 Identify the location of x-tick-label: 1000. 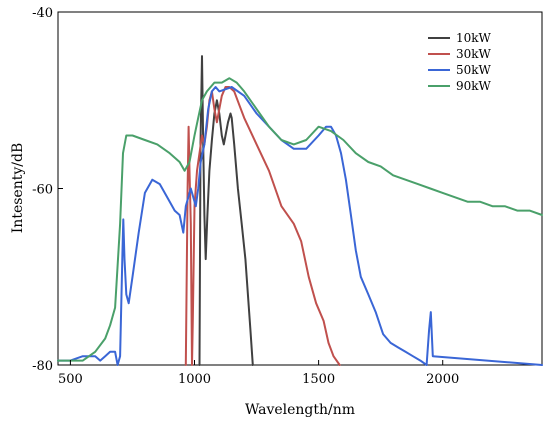
(194, 379).